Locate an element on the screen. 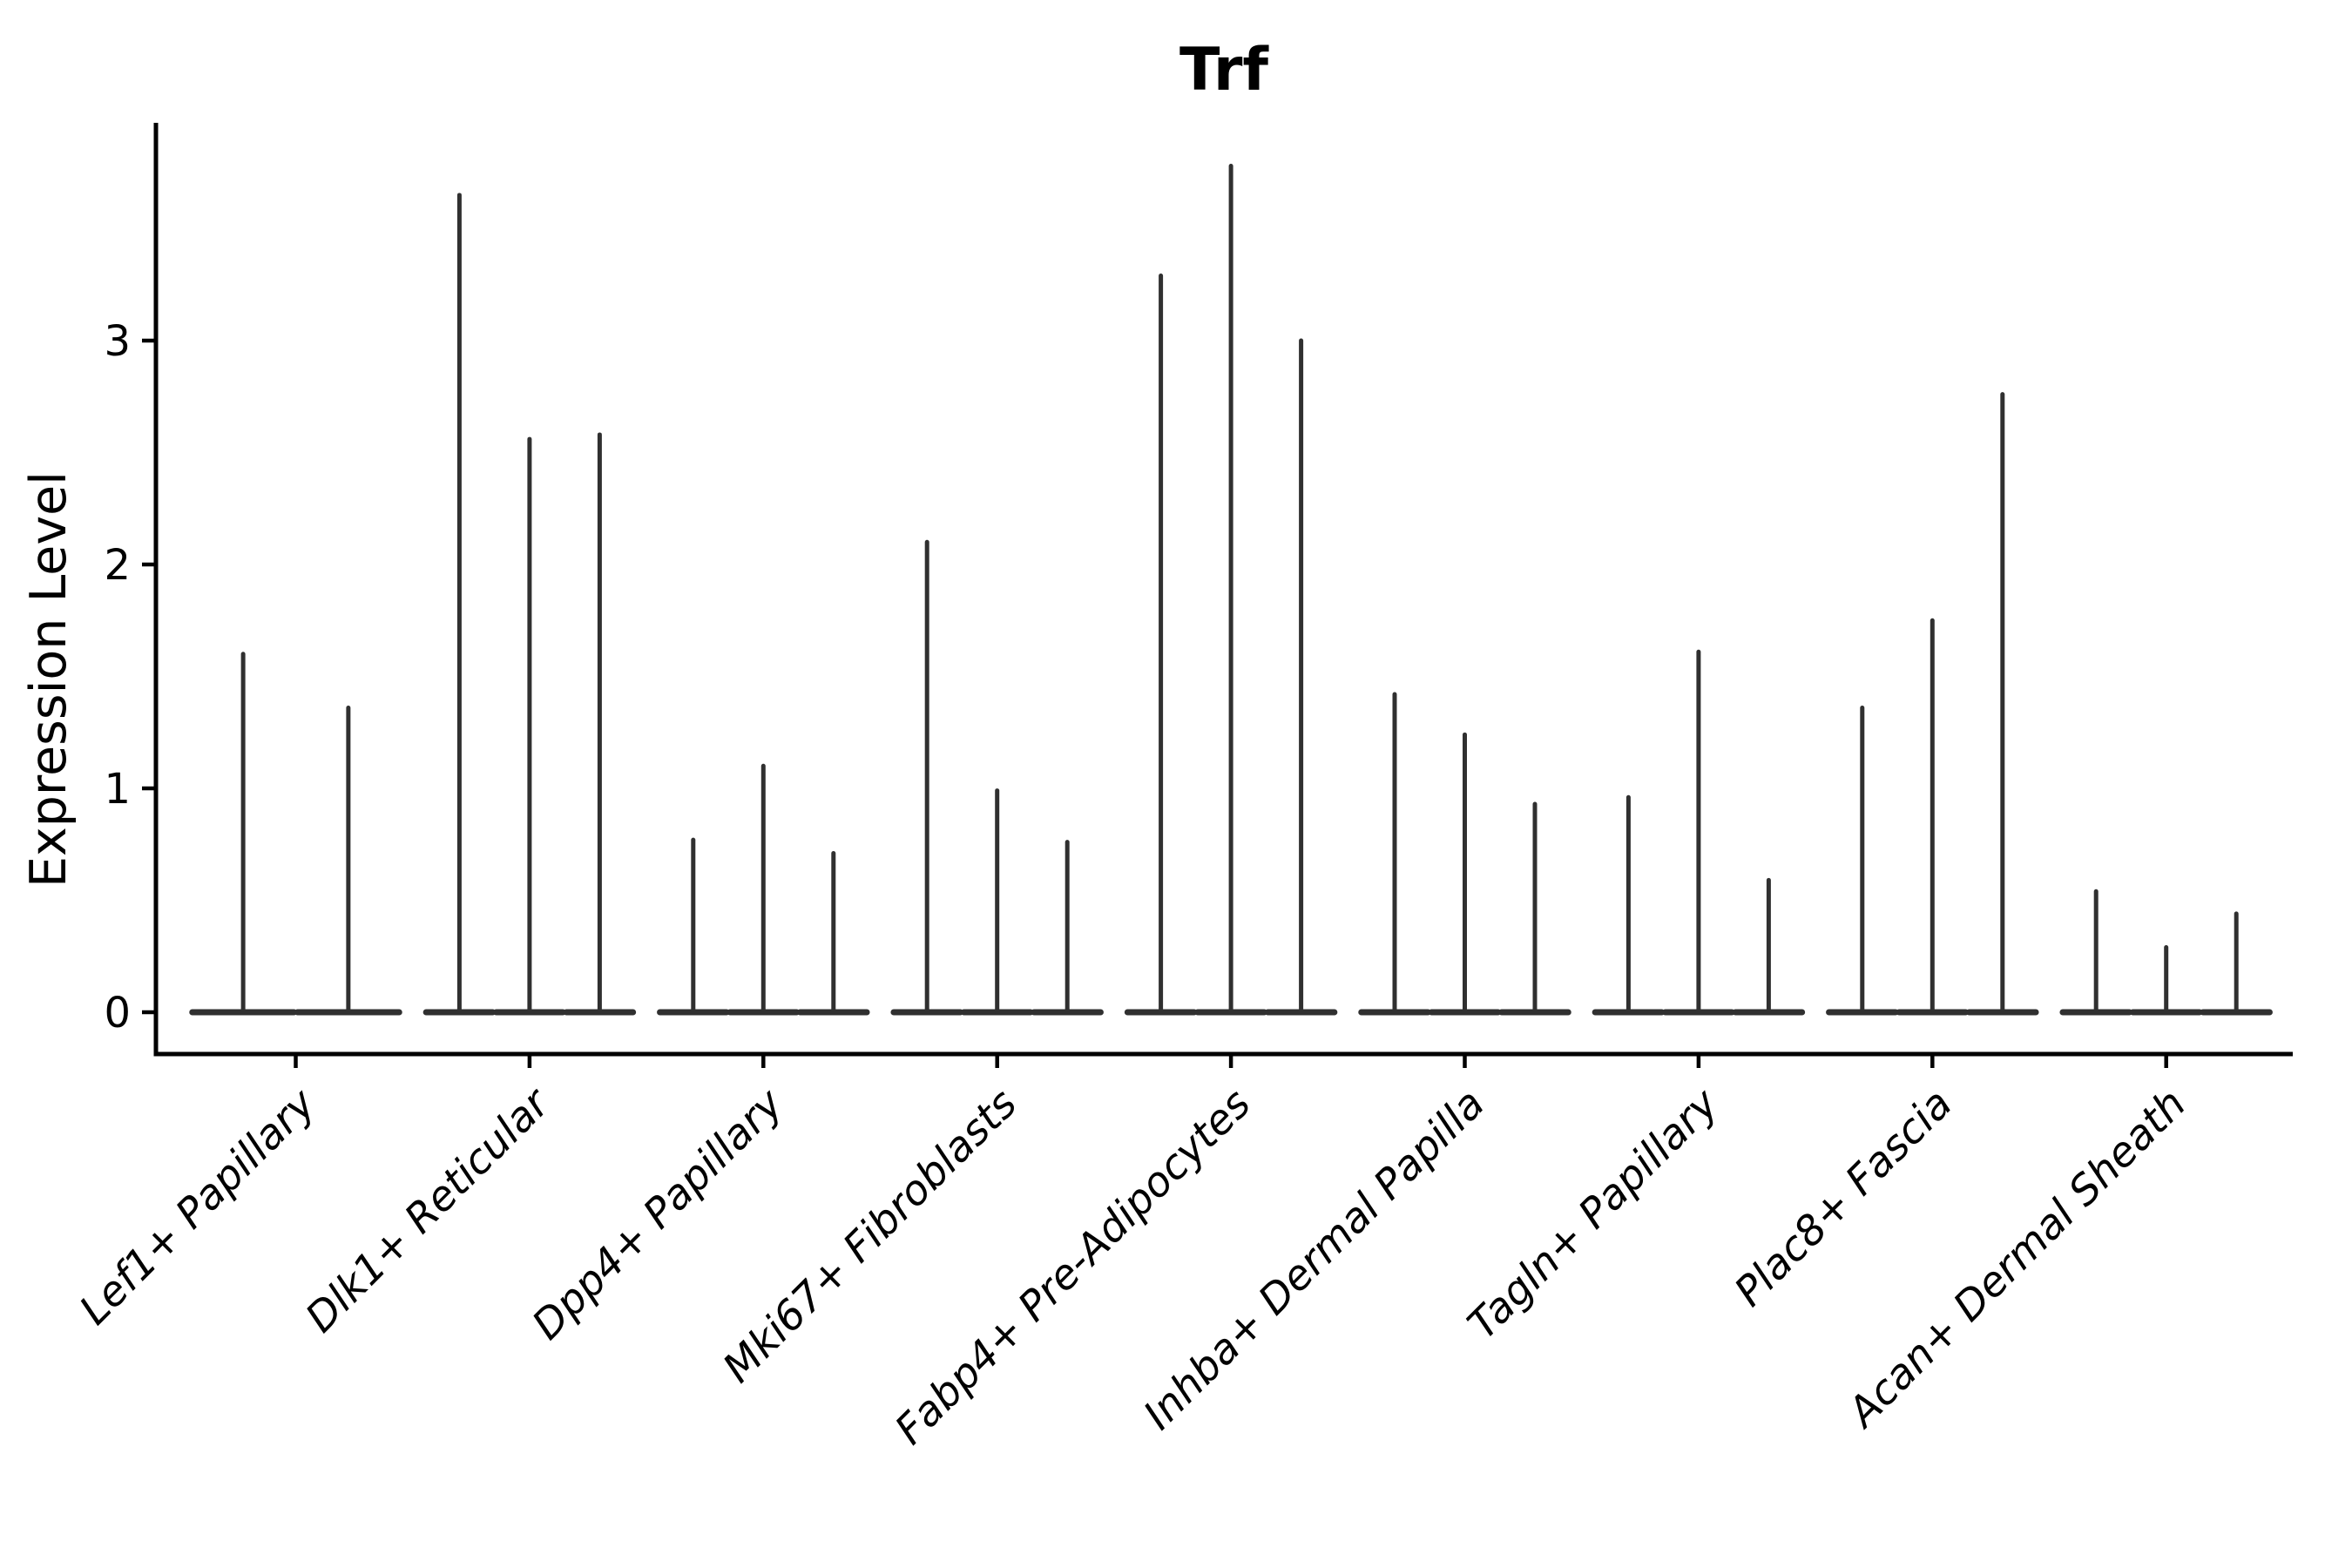  y-axis-label: Expression Level is located at coordinates (49, 679).